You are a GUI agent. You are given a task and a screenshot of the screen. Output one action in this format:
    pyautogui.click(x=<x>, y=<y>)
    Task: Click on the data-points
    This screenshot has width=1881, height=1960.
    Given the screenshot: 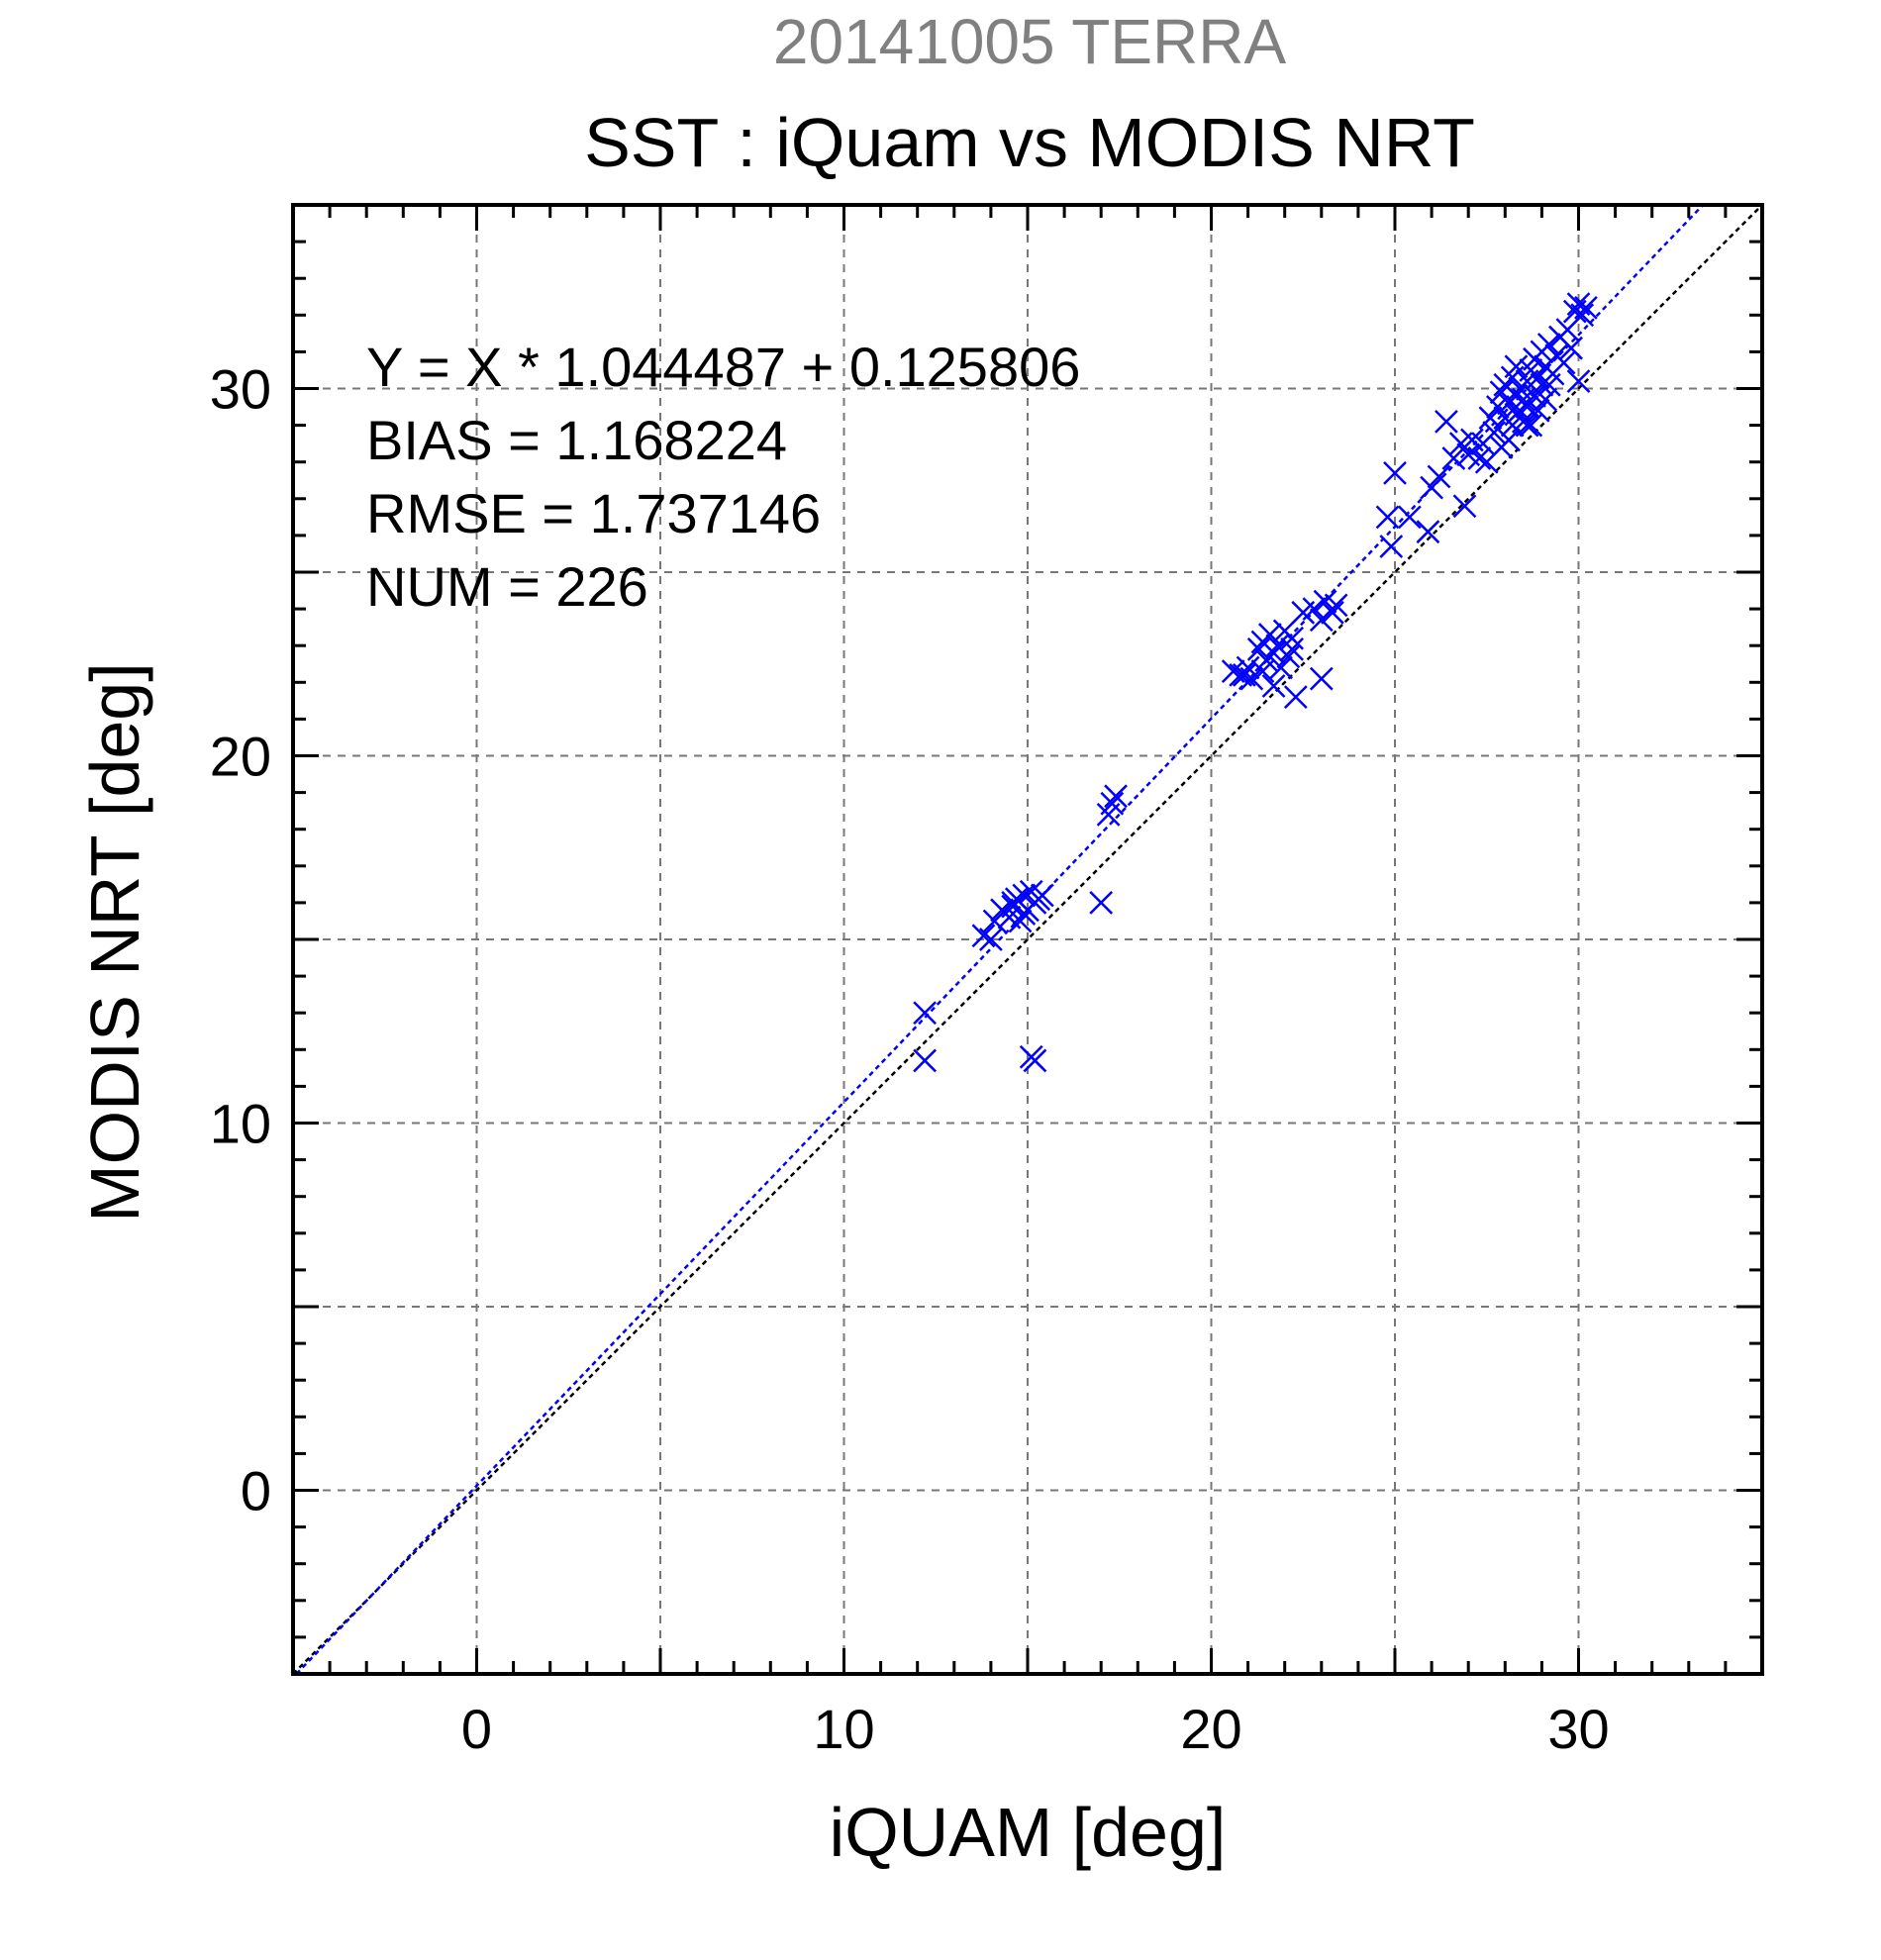 What is the action you would take?
    pyautogui.click(x=1255, y=682)
    